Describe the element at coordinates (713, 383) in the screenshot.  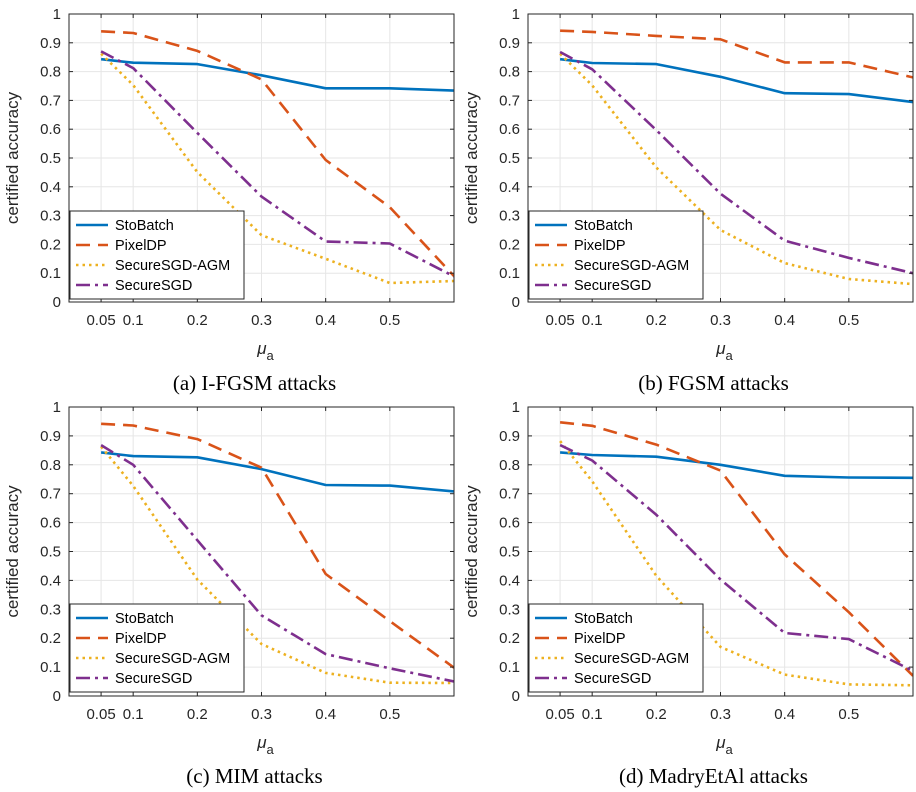
I see `panel-caption: (b) FGSM attacks` at that location.